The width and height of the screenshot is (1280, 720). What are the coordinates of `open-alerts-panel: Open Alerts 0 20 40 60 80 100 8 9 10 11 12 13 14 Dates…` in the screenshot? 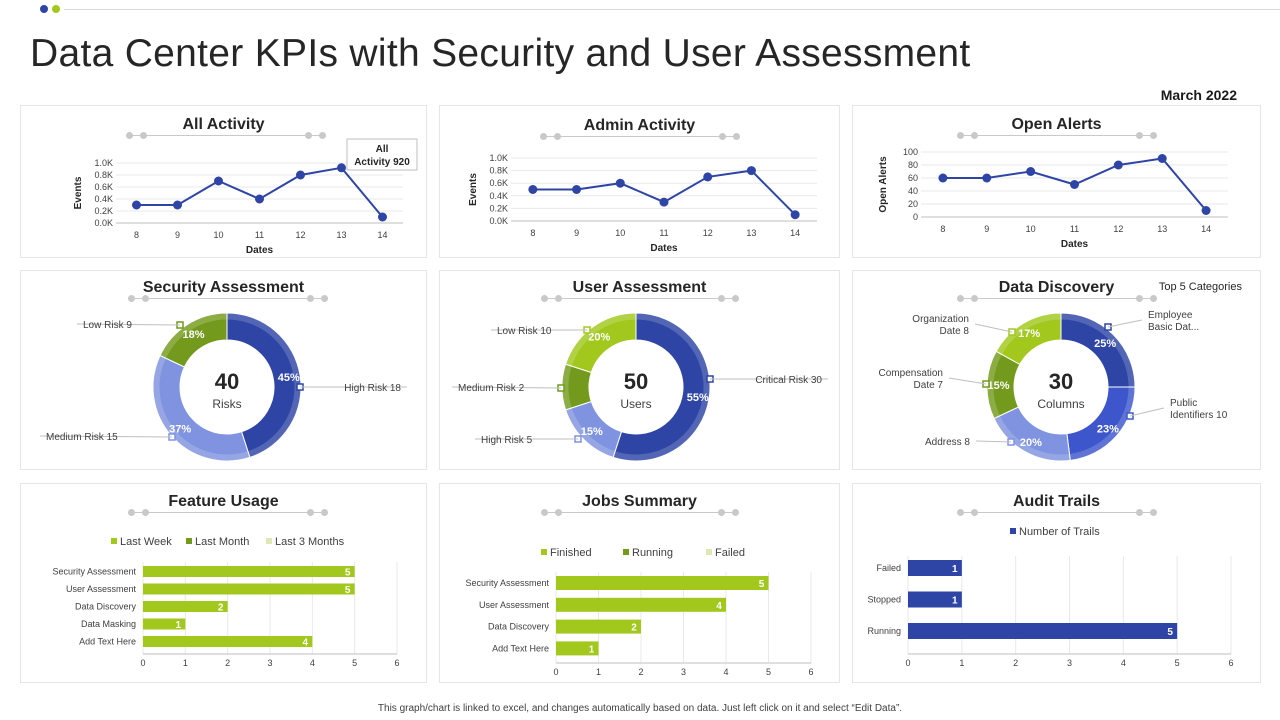 It's located at (1056, 181).